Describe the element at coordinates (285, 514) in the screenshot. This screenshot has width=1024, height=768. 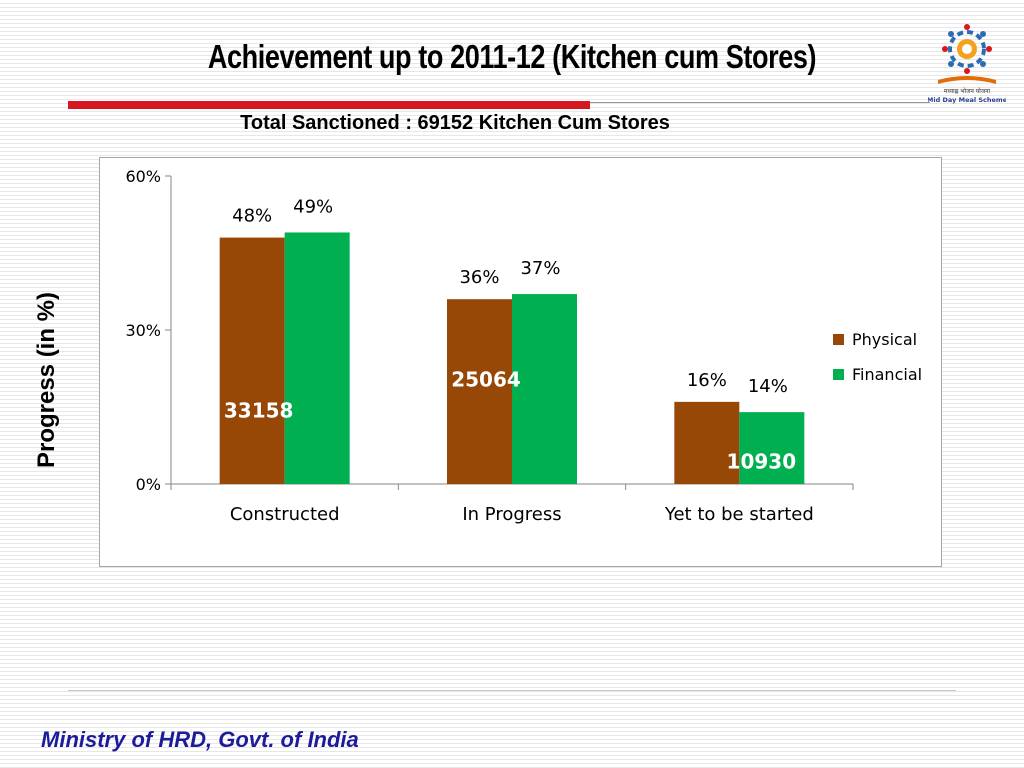
I see `x-category-label: Constructed` at that location.